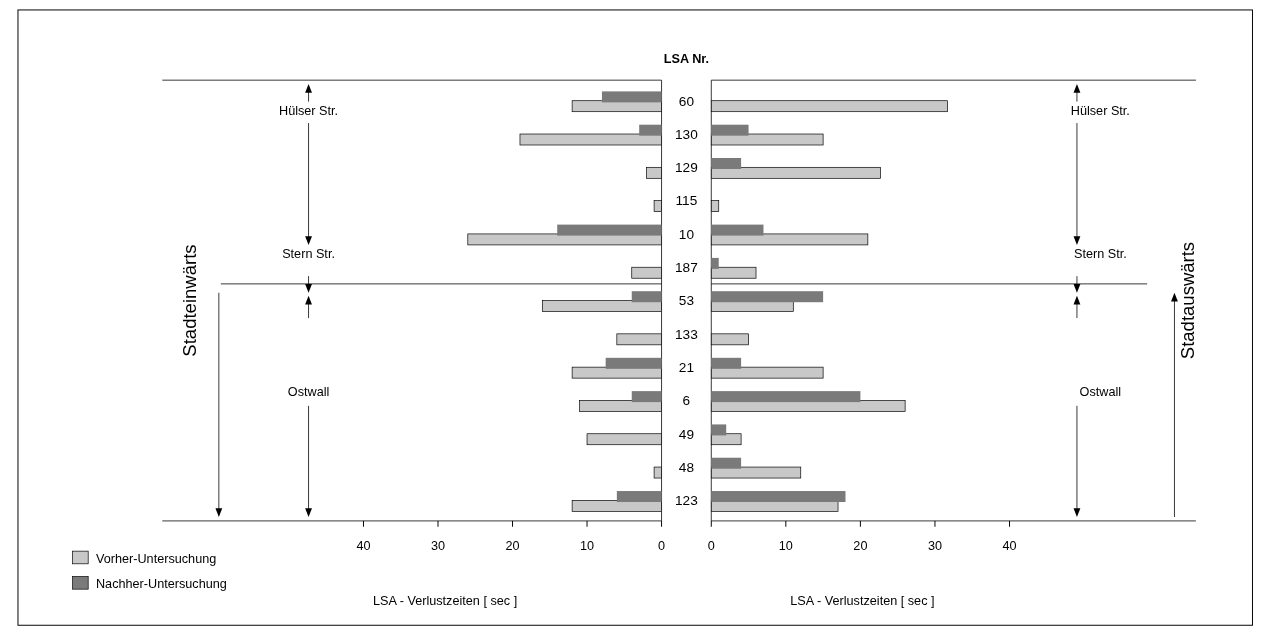 This screenshot has height=643, width=1288. Describe the element at coordinates (190, 300) in the screenshot. I see `annotation: Stadteinwärts` at that location.